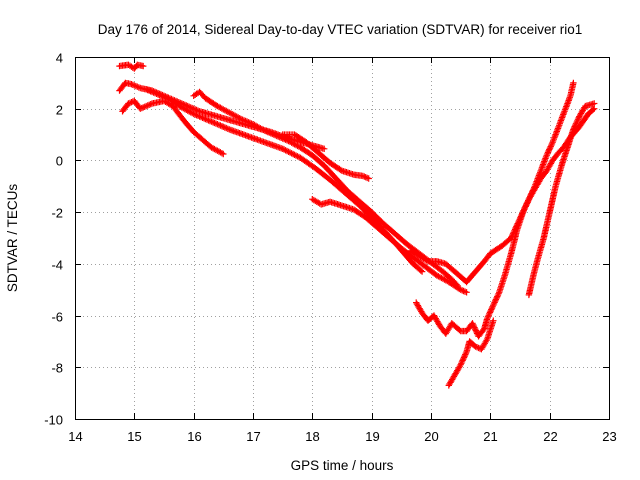 This screenshot has width=640, height=480. What do you see at coordinates (57, 213) in the screenshot?
I see `y-tick-label: -2` at bounding box center [57, 213].